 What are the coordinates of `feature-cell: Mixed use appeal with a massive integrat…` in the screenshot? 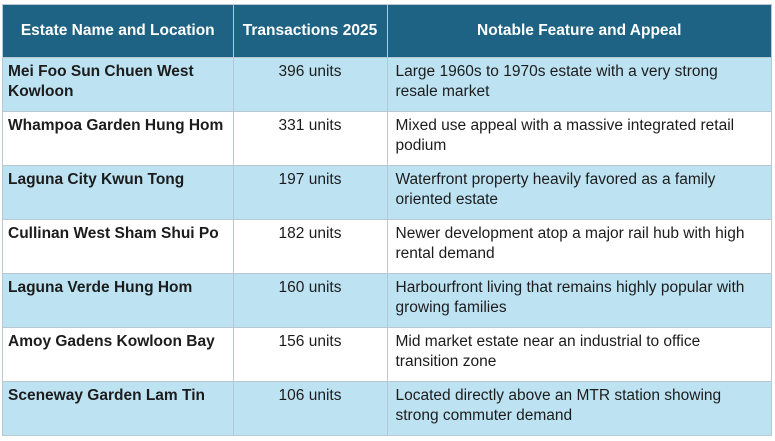 It's located at (565, 135).